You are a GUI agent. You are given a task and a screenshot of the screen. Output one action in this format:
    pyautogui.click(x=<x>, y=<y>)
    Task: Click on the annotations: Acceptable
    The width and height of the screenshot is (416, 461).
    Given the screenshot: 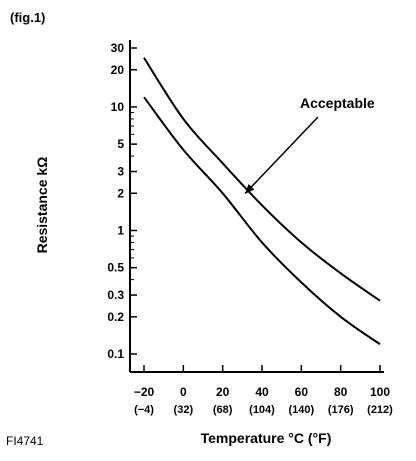 What is the action you would take?
    pyautogui.click(x=309, y=145)
    